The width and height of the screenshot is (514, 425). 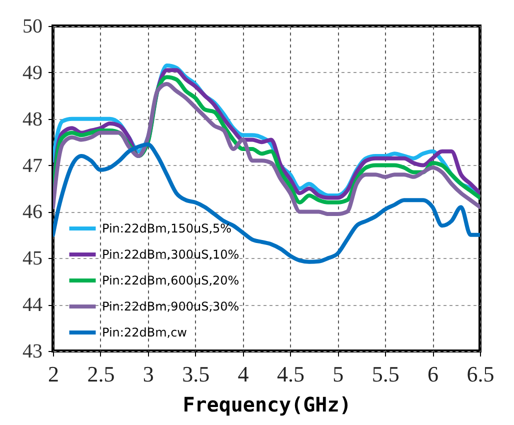 I want to click on x-tick-label: 4.5, so click(x=290, y=374).